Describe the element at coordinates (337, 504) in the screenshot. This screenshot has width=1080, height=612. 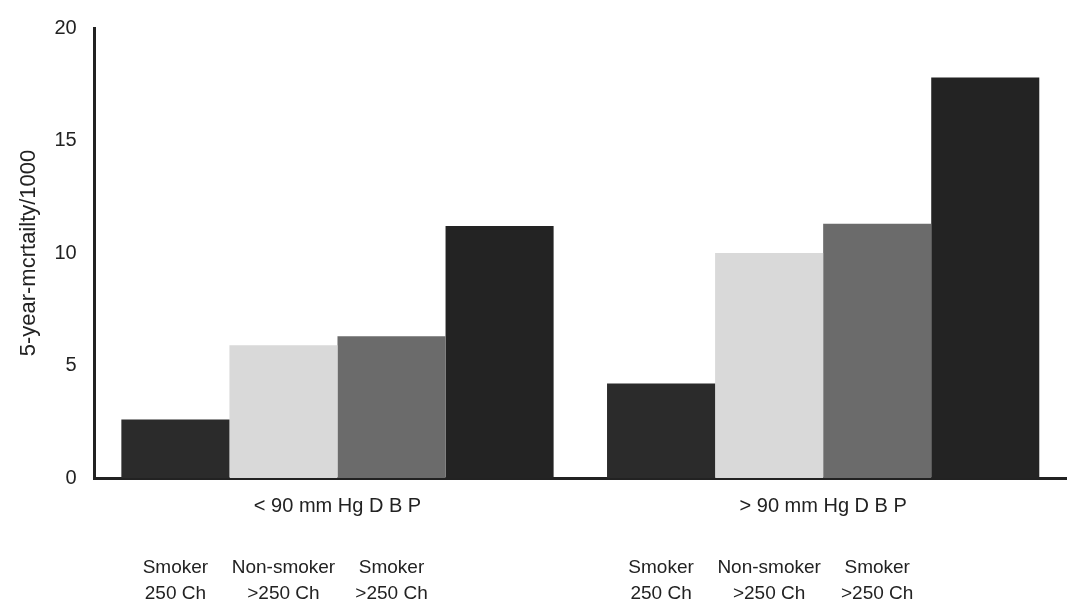
I see `x-tick-label: < 90 mm Hg D B P` at that location.